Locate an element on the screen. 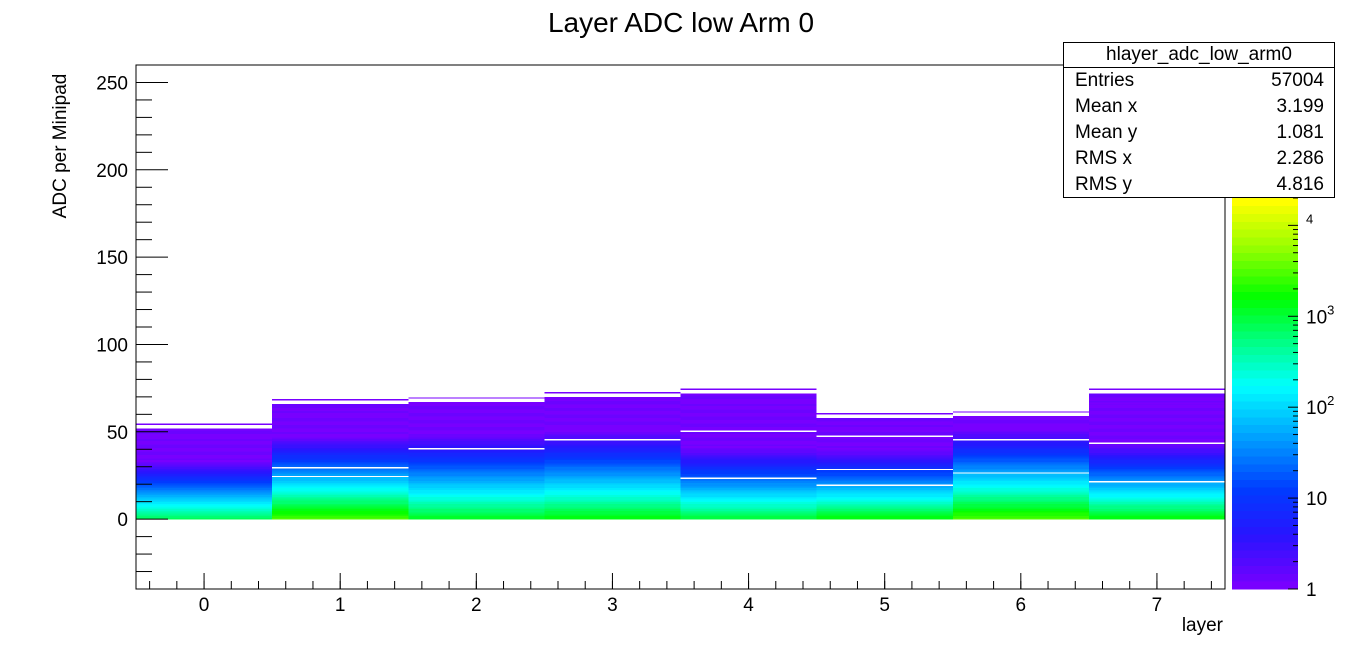 The image size is (1362, 654). stats-label: RMS x is located at coordinates (1103, 158).